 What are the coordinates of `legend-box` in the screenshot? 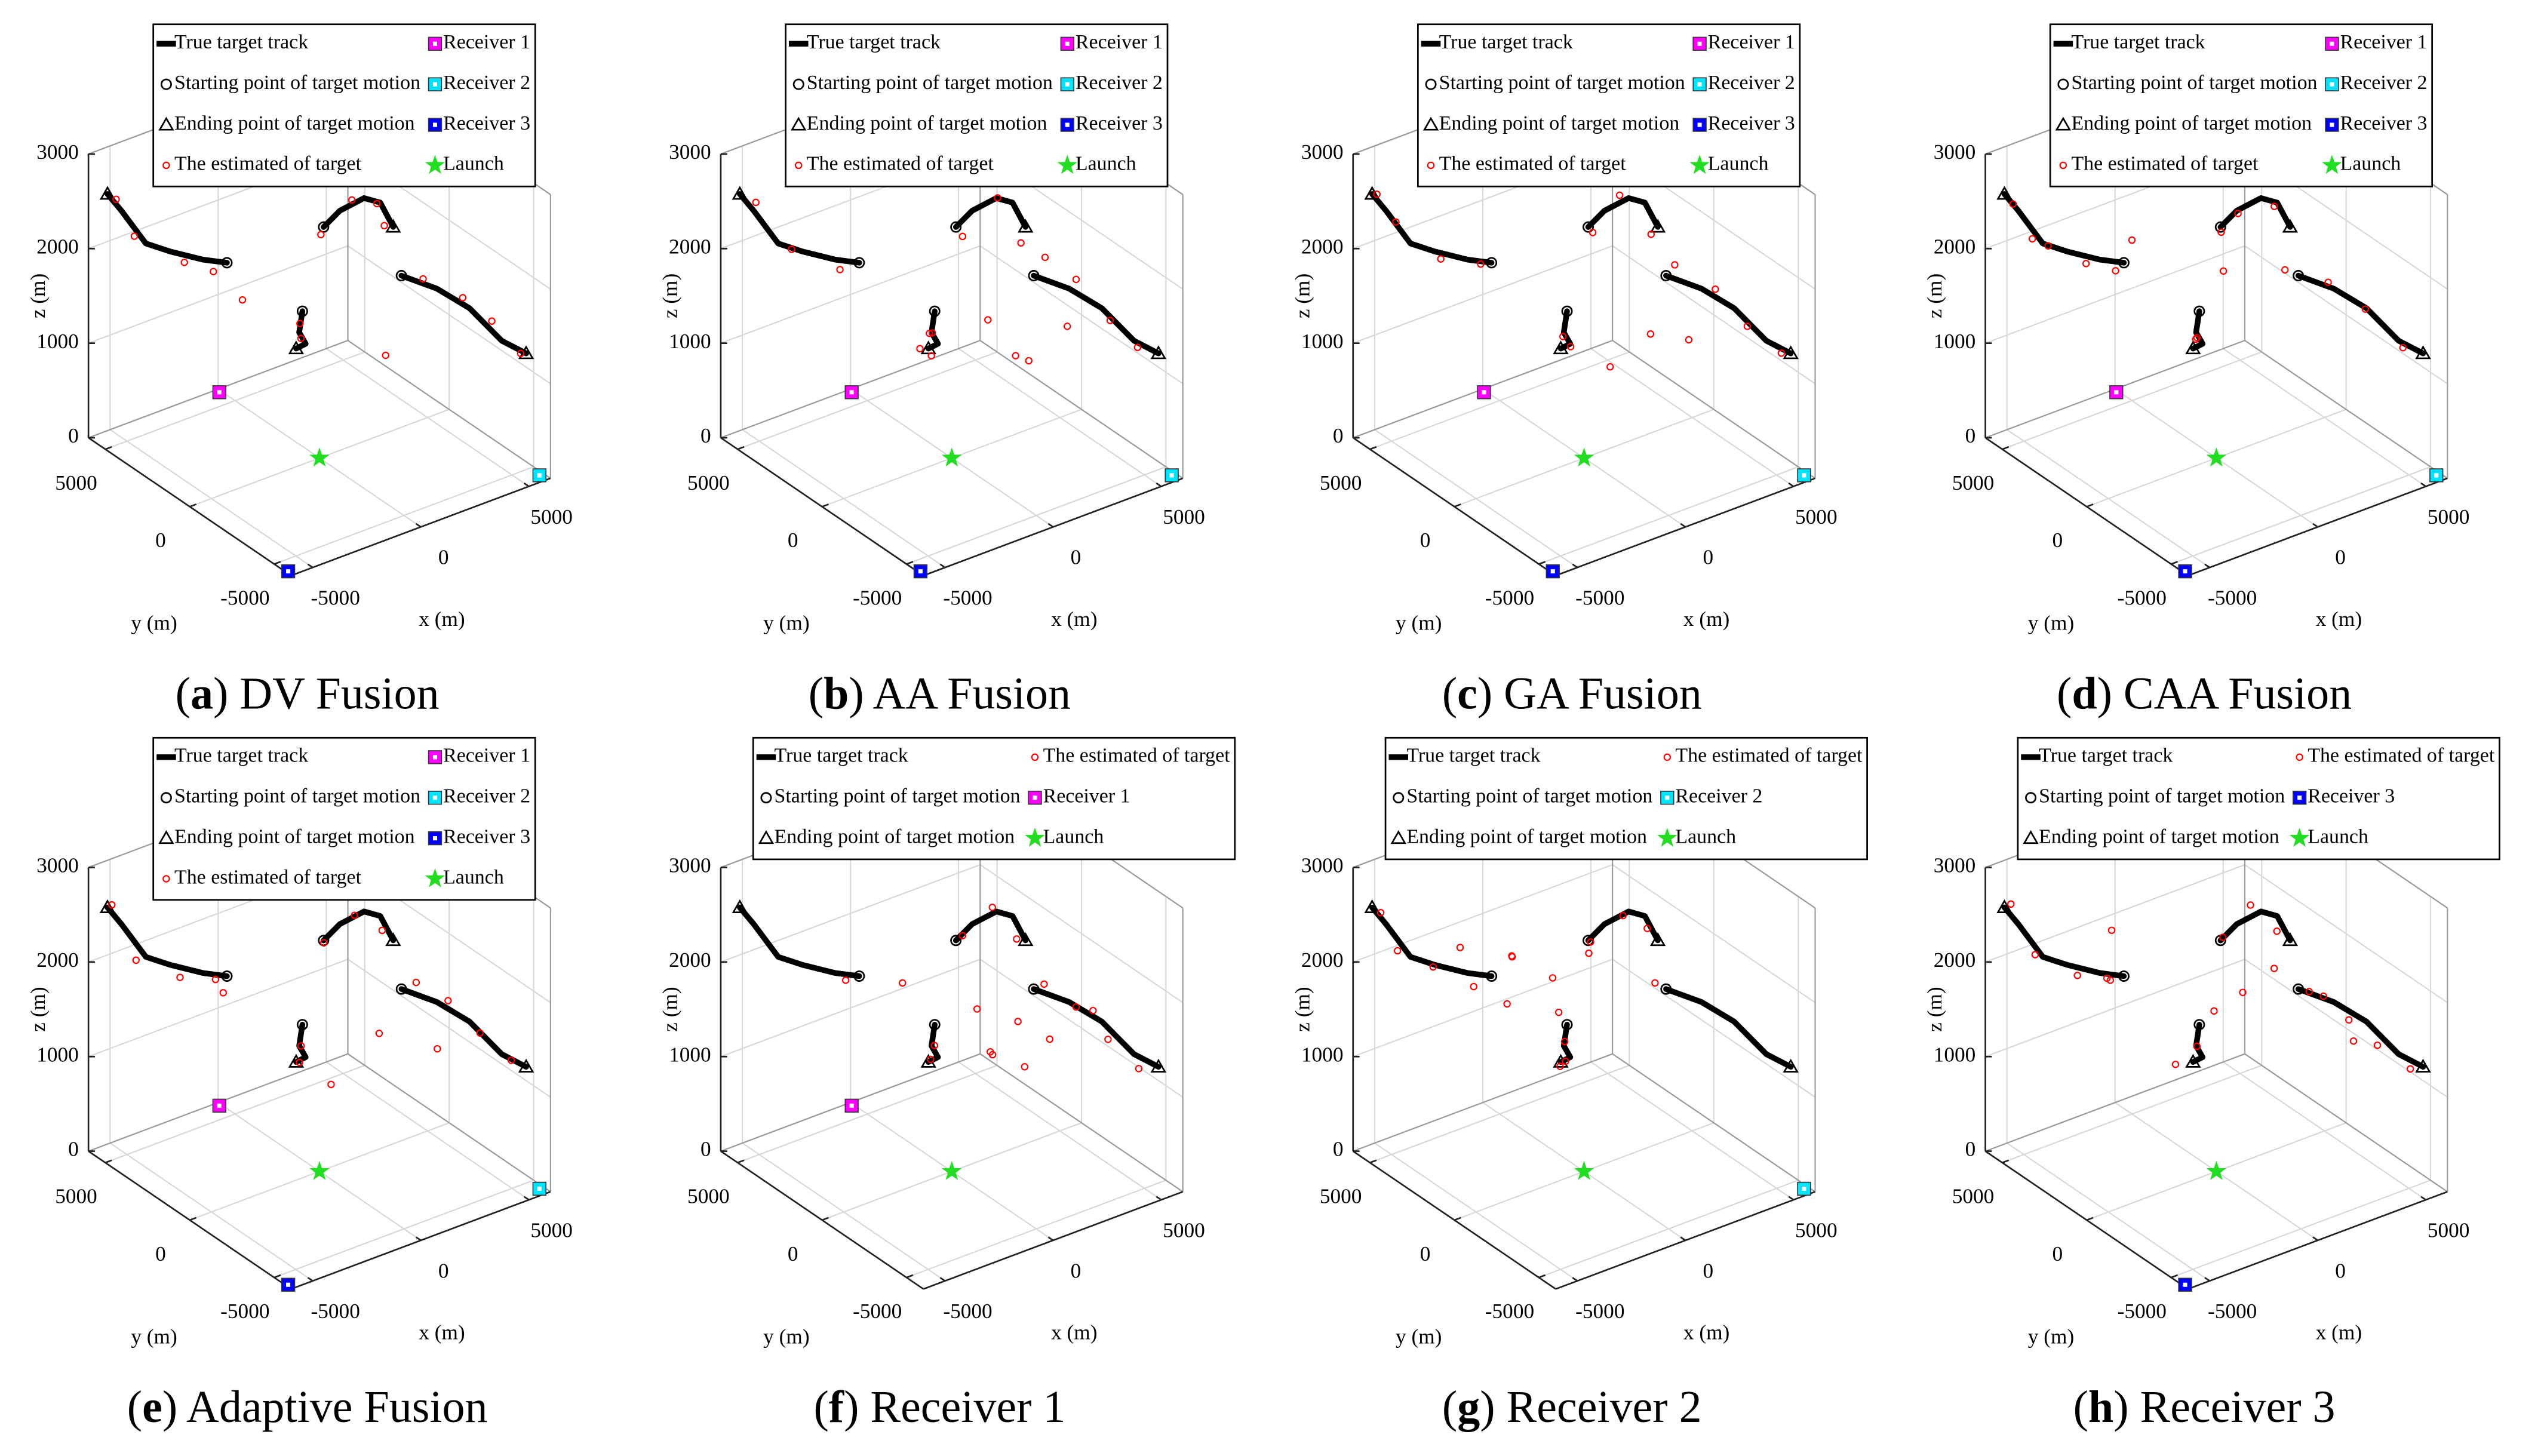 It's located at (994, 798).